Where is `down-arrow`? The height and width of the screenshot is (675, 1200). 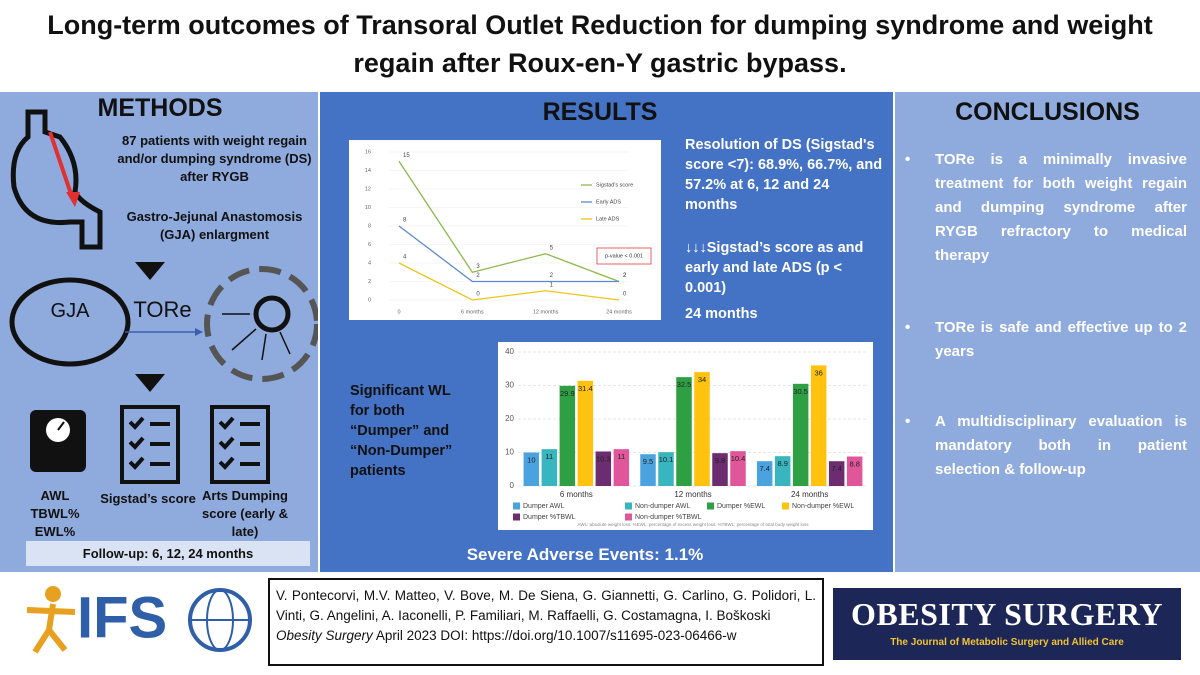 down-arrow is located at coordinates (150, 271).